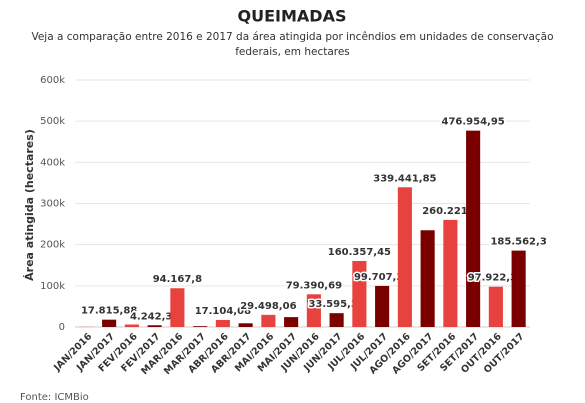  Describe the element at coordinates (52, 245) in the screenshot. I see `y-tick-label: 200k` at that location.